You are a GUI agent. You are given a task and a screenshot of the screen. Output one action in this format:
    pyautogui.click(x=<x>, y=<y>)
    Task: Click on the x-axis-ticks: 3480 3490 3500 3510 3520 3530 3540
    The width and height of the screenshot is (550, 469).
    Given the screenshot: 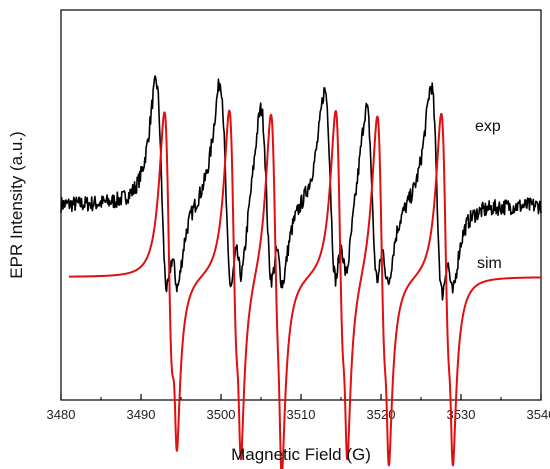 What is the action you would take?
    pyautogui.click(x=298, y=408)
    